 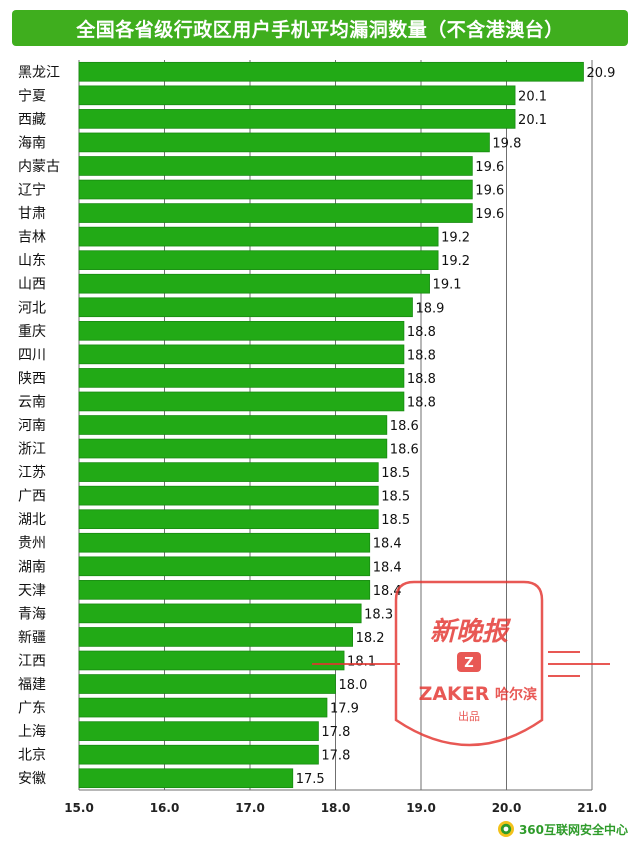 What do you see at coordinates (32, 308) in the screenshot?
I see `category-label: 河北` at bounding box center [32, 308].